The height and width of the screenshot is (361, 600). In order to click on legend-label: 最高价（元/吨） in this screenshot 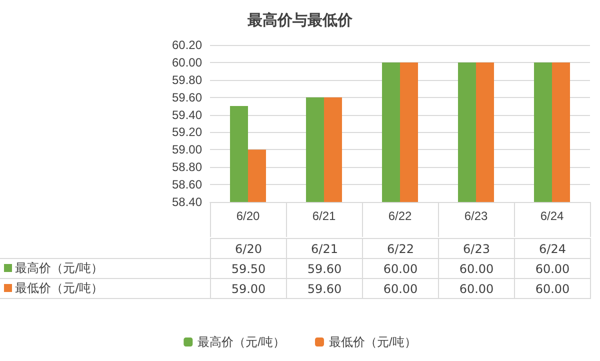, I will do `click(242, 342)`.